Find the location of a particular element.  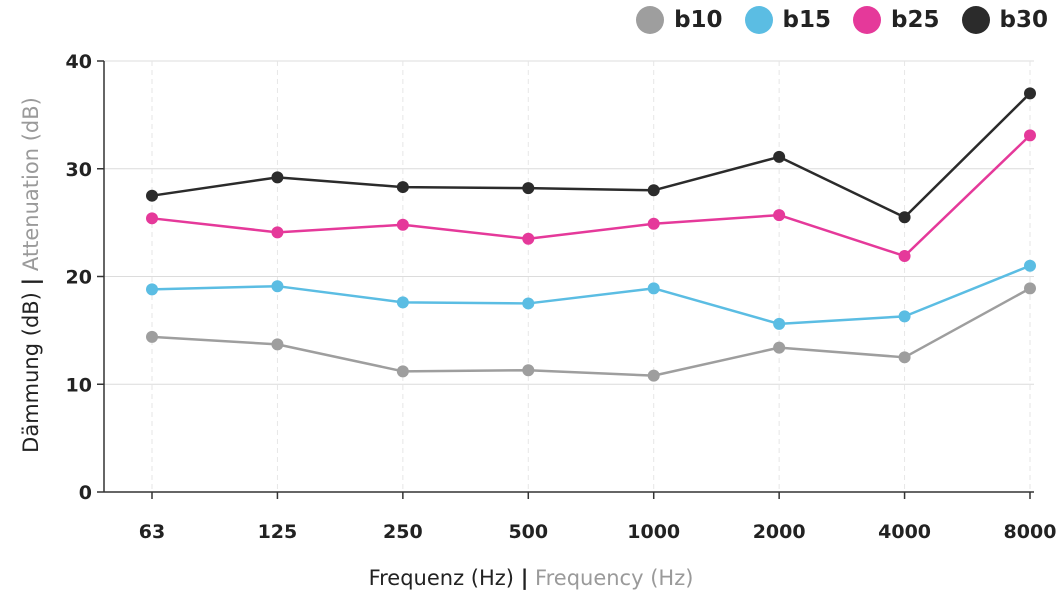

legend-item-b30: b30 is located at coordinates (1004, 20).